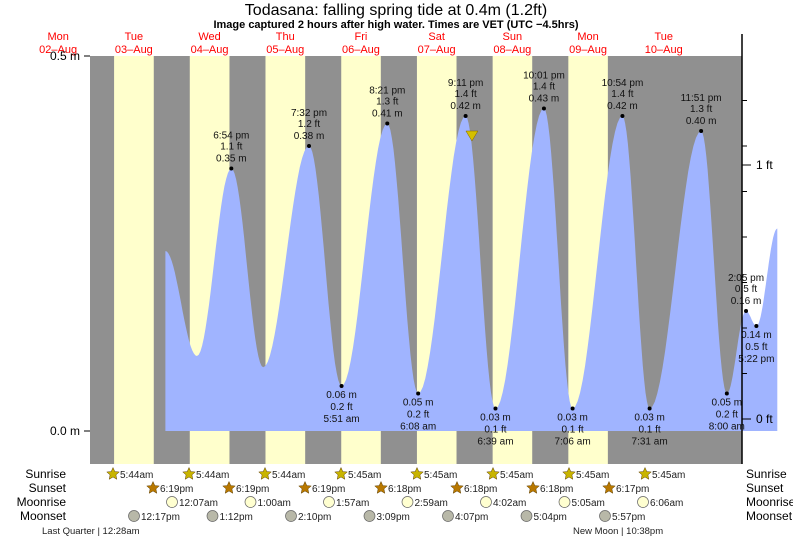  I want to click on daylight-band, so click(134, 260).